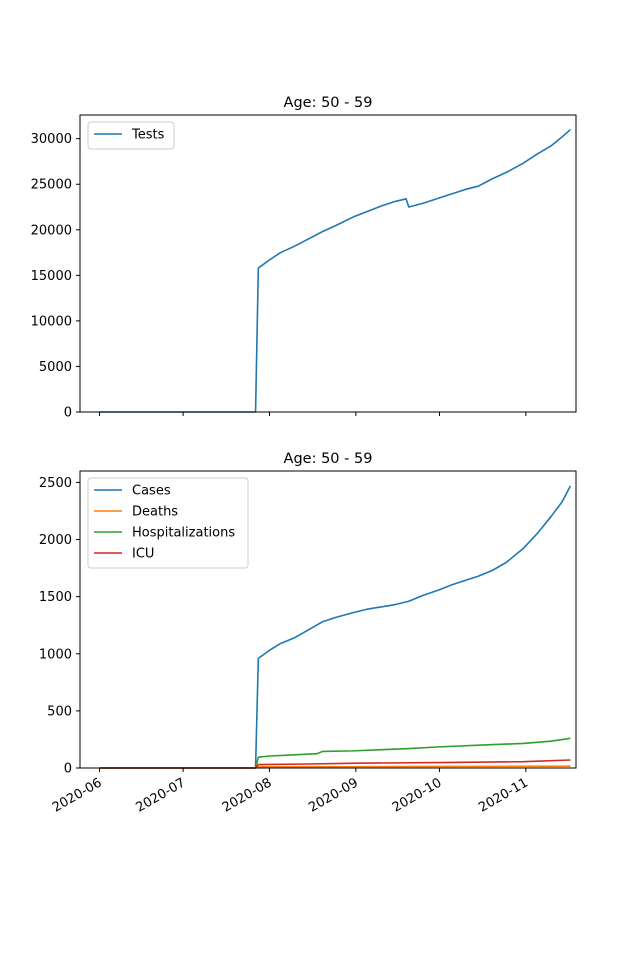  I want to click on legend-label: Tests, so click(148, 135).